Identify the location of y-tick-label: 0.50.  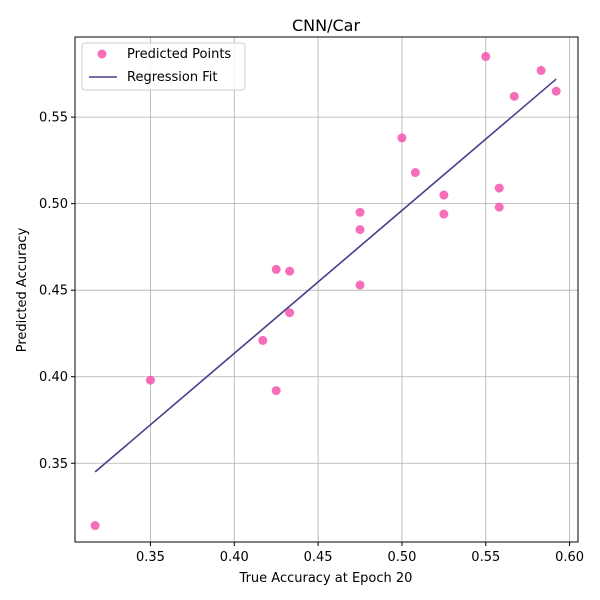
(53, 204).